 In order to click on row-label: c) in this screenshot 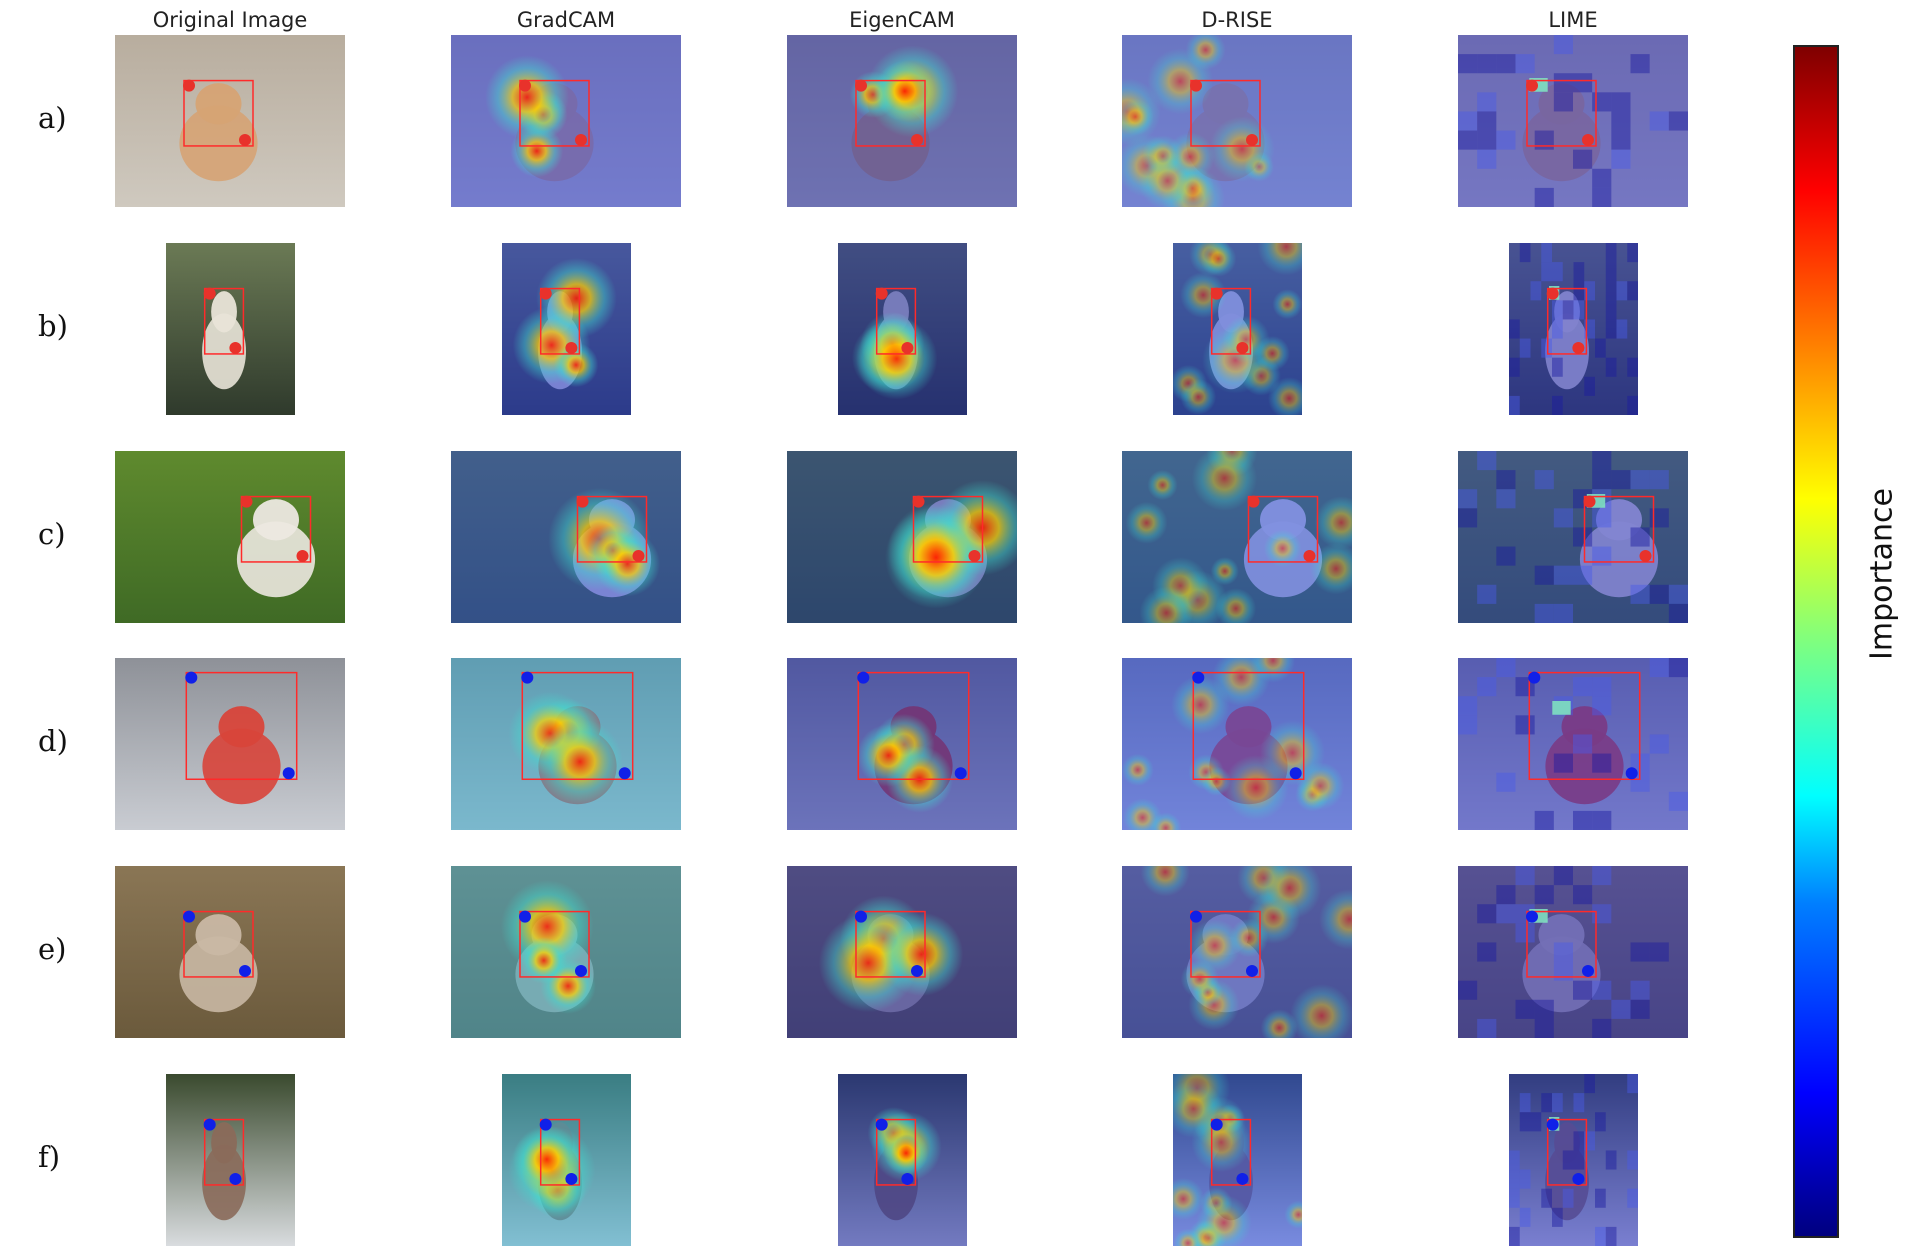, I will do `click(52, 534)`.